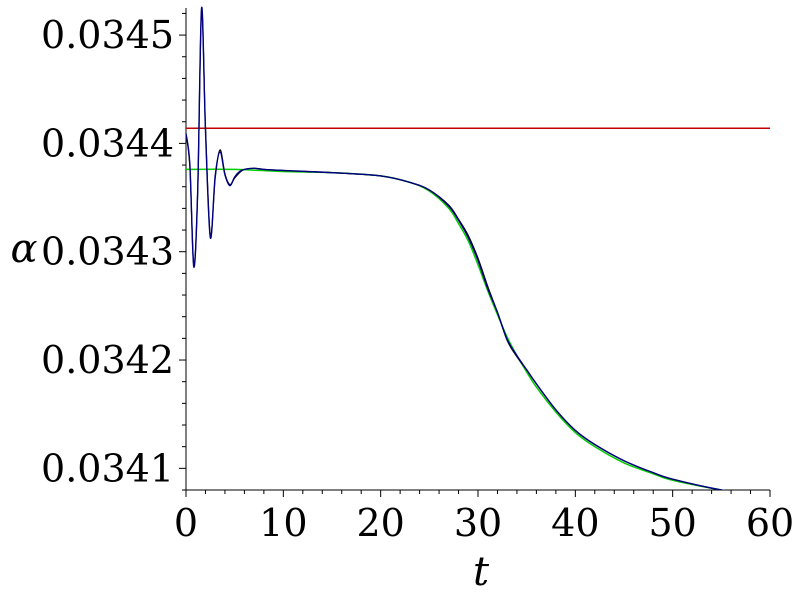 The width and height of the screenshot is (800, 600). What do you see at coordinates (672, 523) in the screenshot?
I see `x-tick-label: 50` at bounding box center [672, 523].